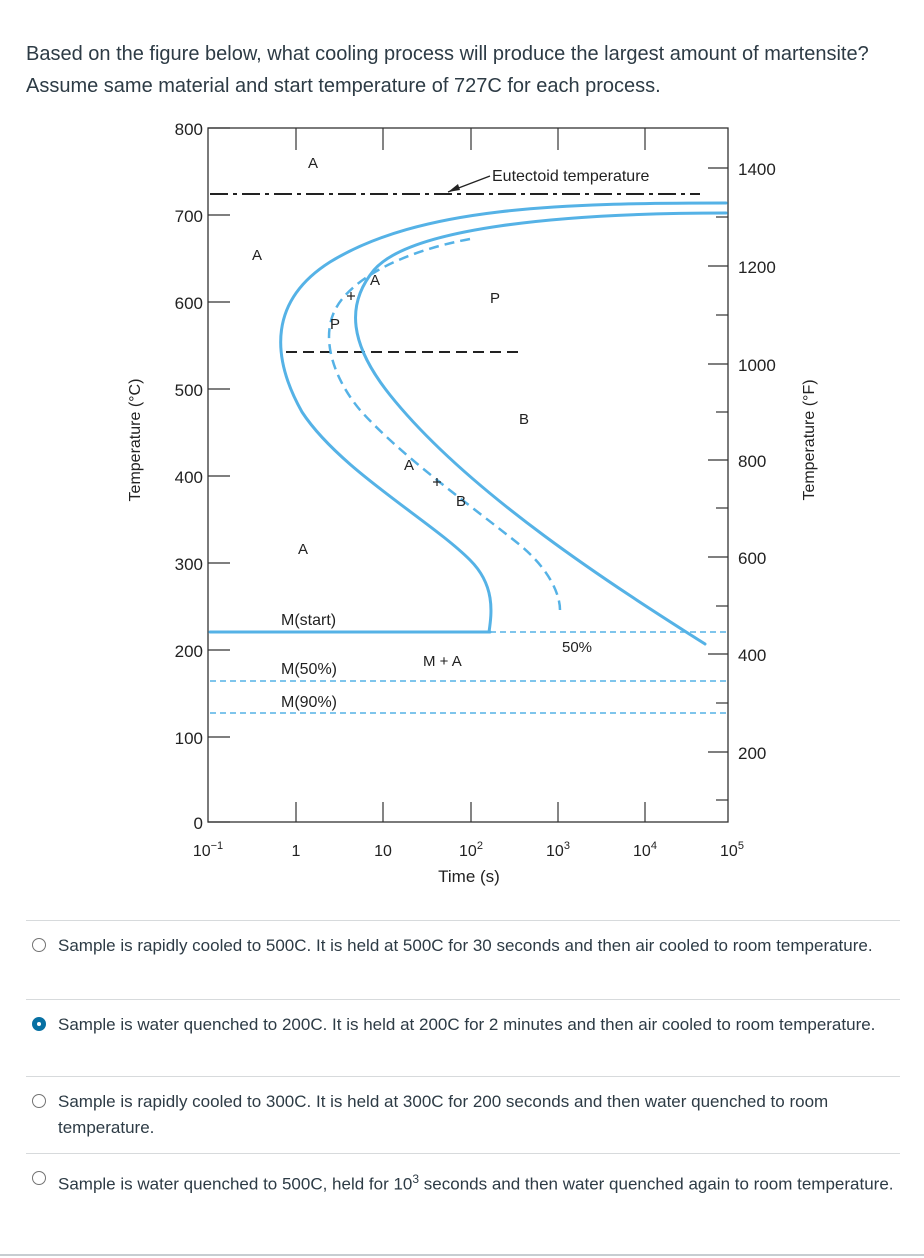 The height and width of the screenshot is (1258, 924). Describe the element at coordinates (394, 389) in the screenshot. I see `plus-markers` at that location.